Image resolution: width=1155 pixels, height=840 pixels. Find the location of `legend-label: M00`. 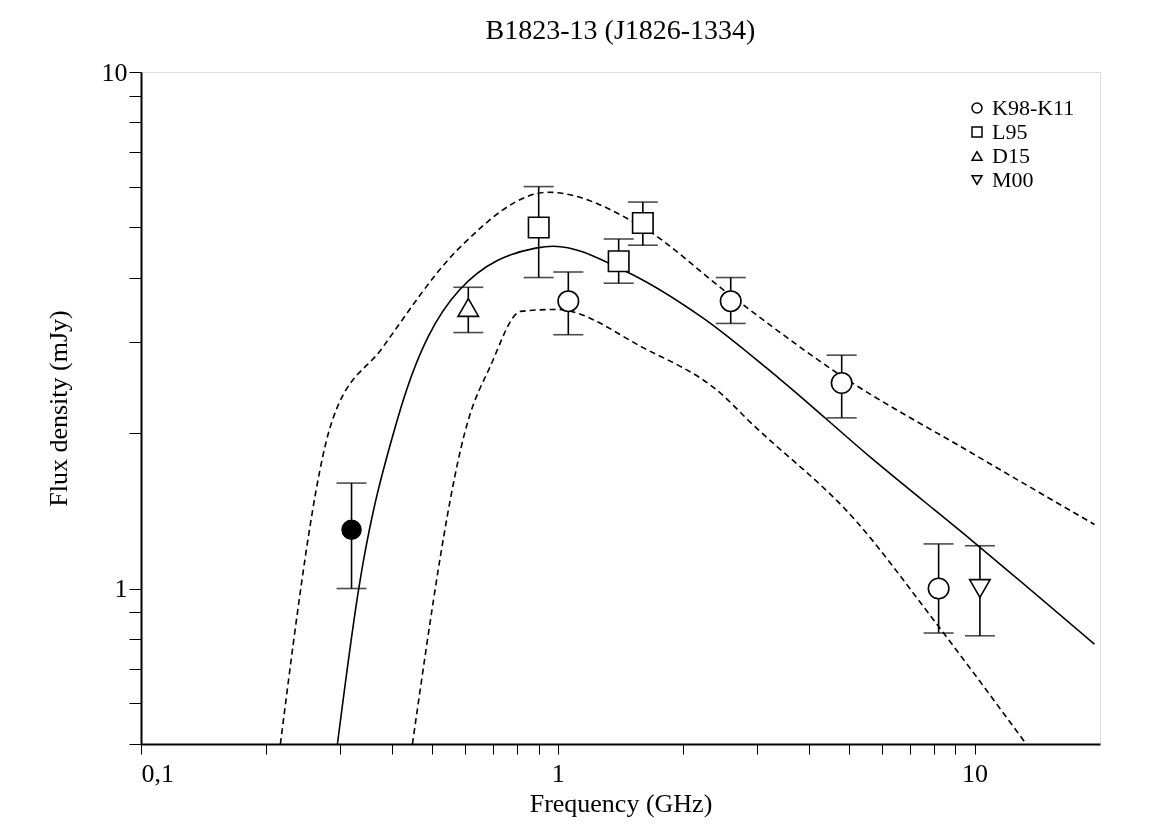

legend-label: M00 is located at coordinates (1013, 179).